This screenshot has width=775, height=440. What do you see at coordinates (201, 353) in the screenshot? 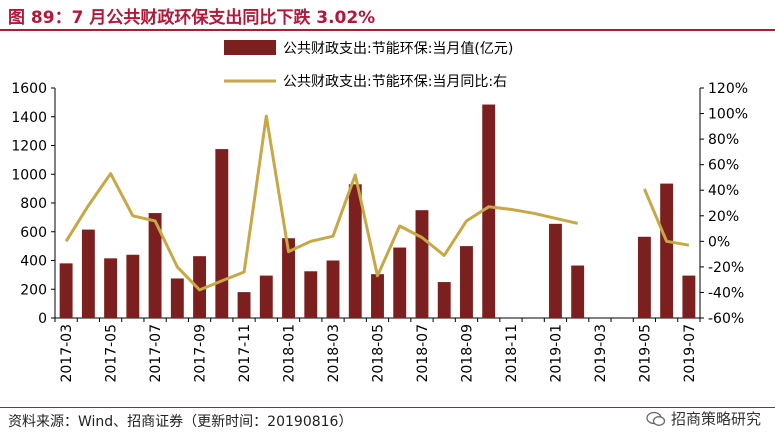
I see `x-tick-label: 2017-09` at bounding box center [201, 353].